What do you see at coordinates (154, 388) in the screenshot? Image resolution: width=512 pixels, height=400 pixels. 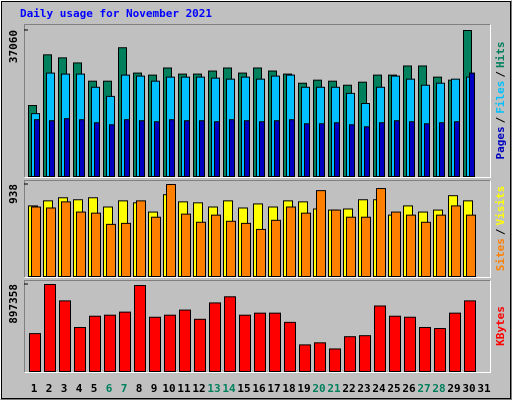 I see `x-tick-label: 9` at bounding box center [154, 388].